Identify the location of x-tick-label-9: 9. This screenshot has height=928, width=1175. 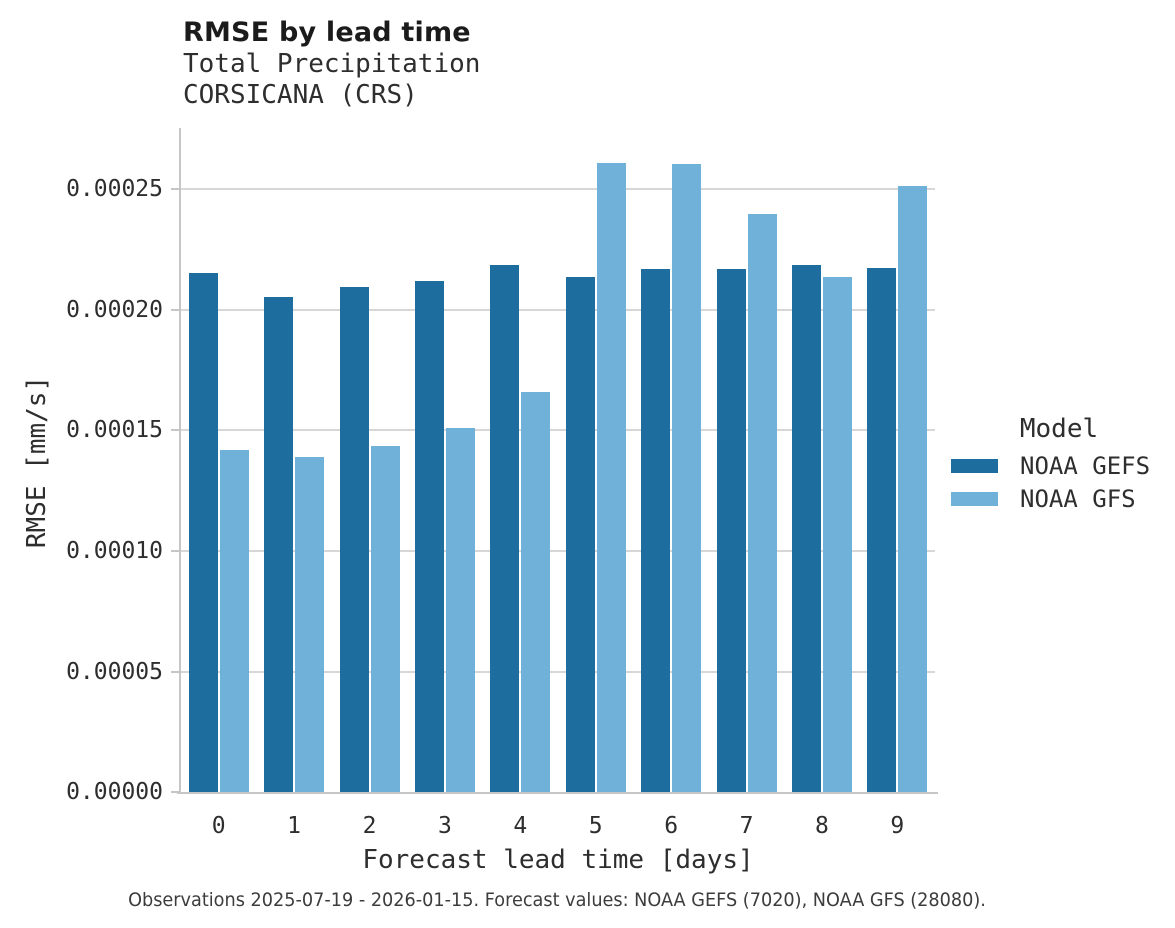
(897, 826).